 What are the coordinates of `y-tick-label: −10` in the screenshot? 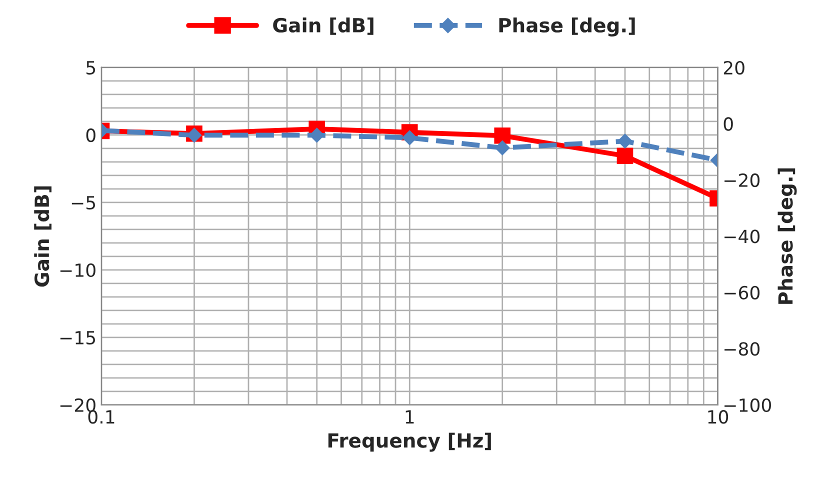 It's located at (78, 270).